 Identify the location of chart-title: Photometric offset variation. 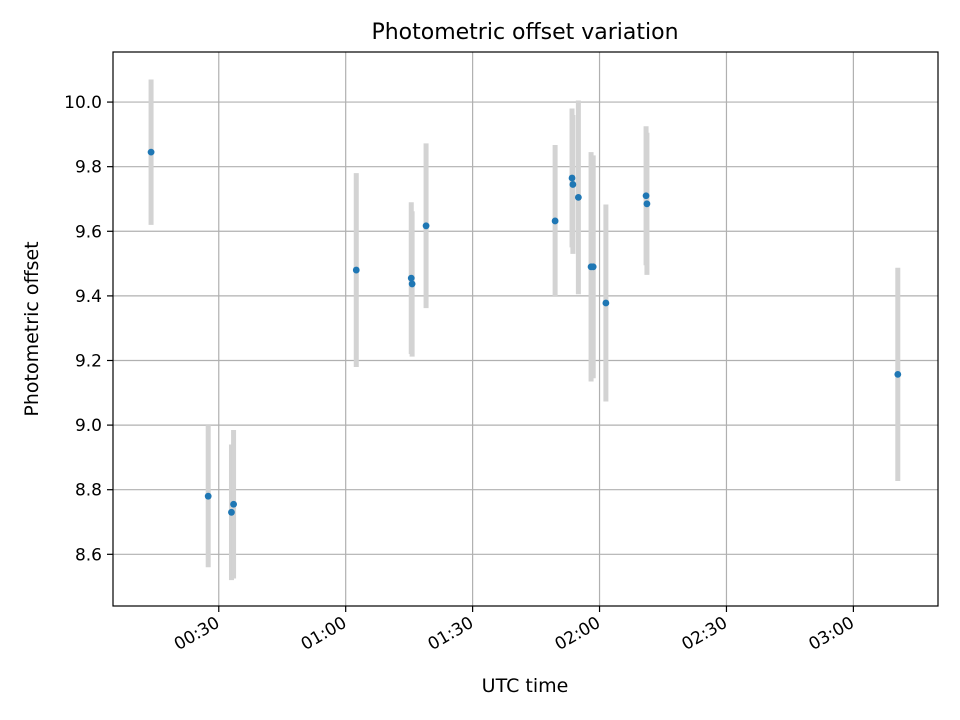
(524, 32).